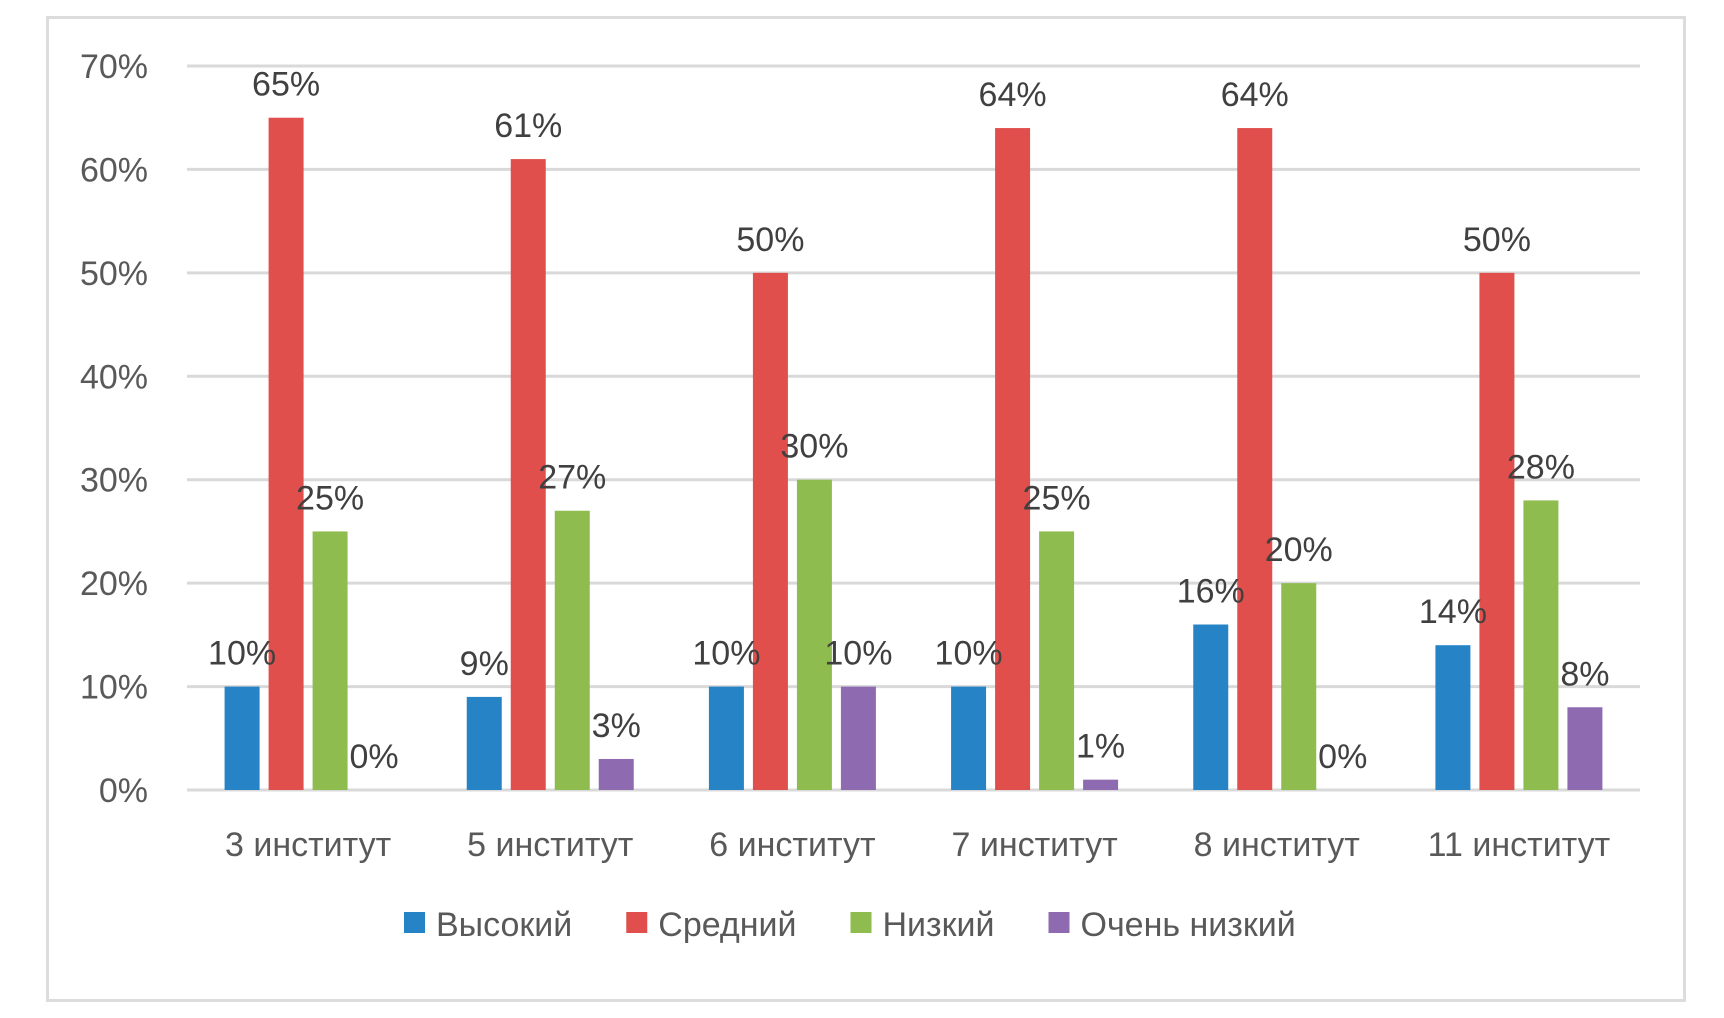 This screenshot has width=1724, height=1018. I want to click on y-axis-ticks: 0% 10% 20% 30% 40% 50% 60% 70%, so click(114, 429).